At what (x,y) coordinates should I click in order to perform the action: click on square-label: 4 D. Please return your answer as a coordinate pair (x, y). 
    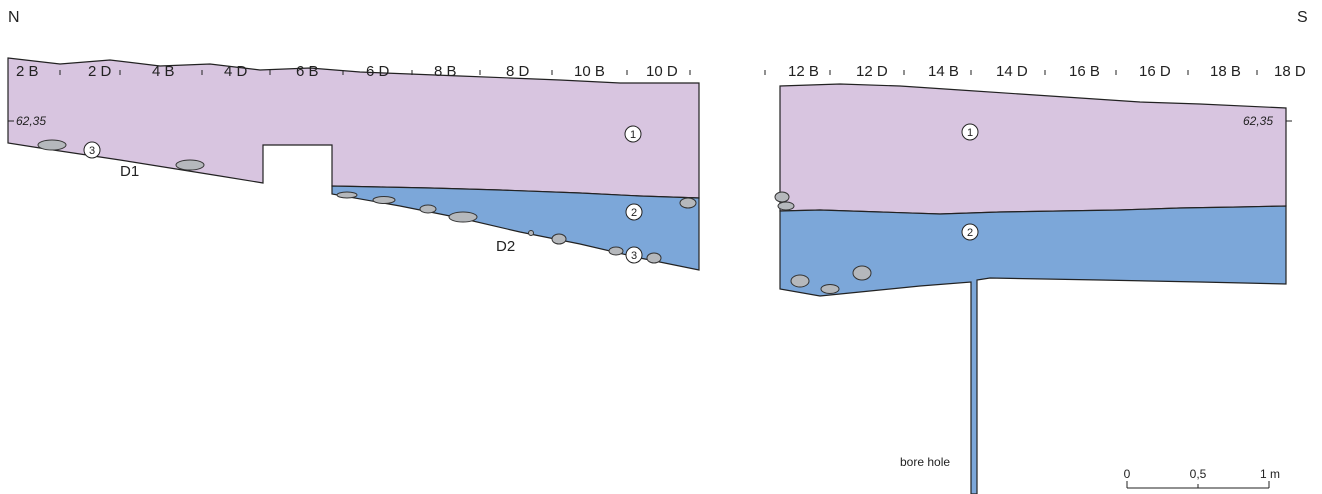
    Looking at the image, I should click on (236, 71).